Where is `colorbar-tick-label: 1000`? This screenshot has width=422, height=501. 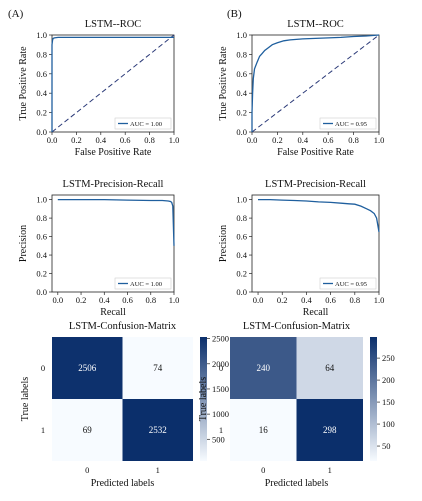 colorbar-tick-label: 1000 is located at coordinates (220, 414).